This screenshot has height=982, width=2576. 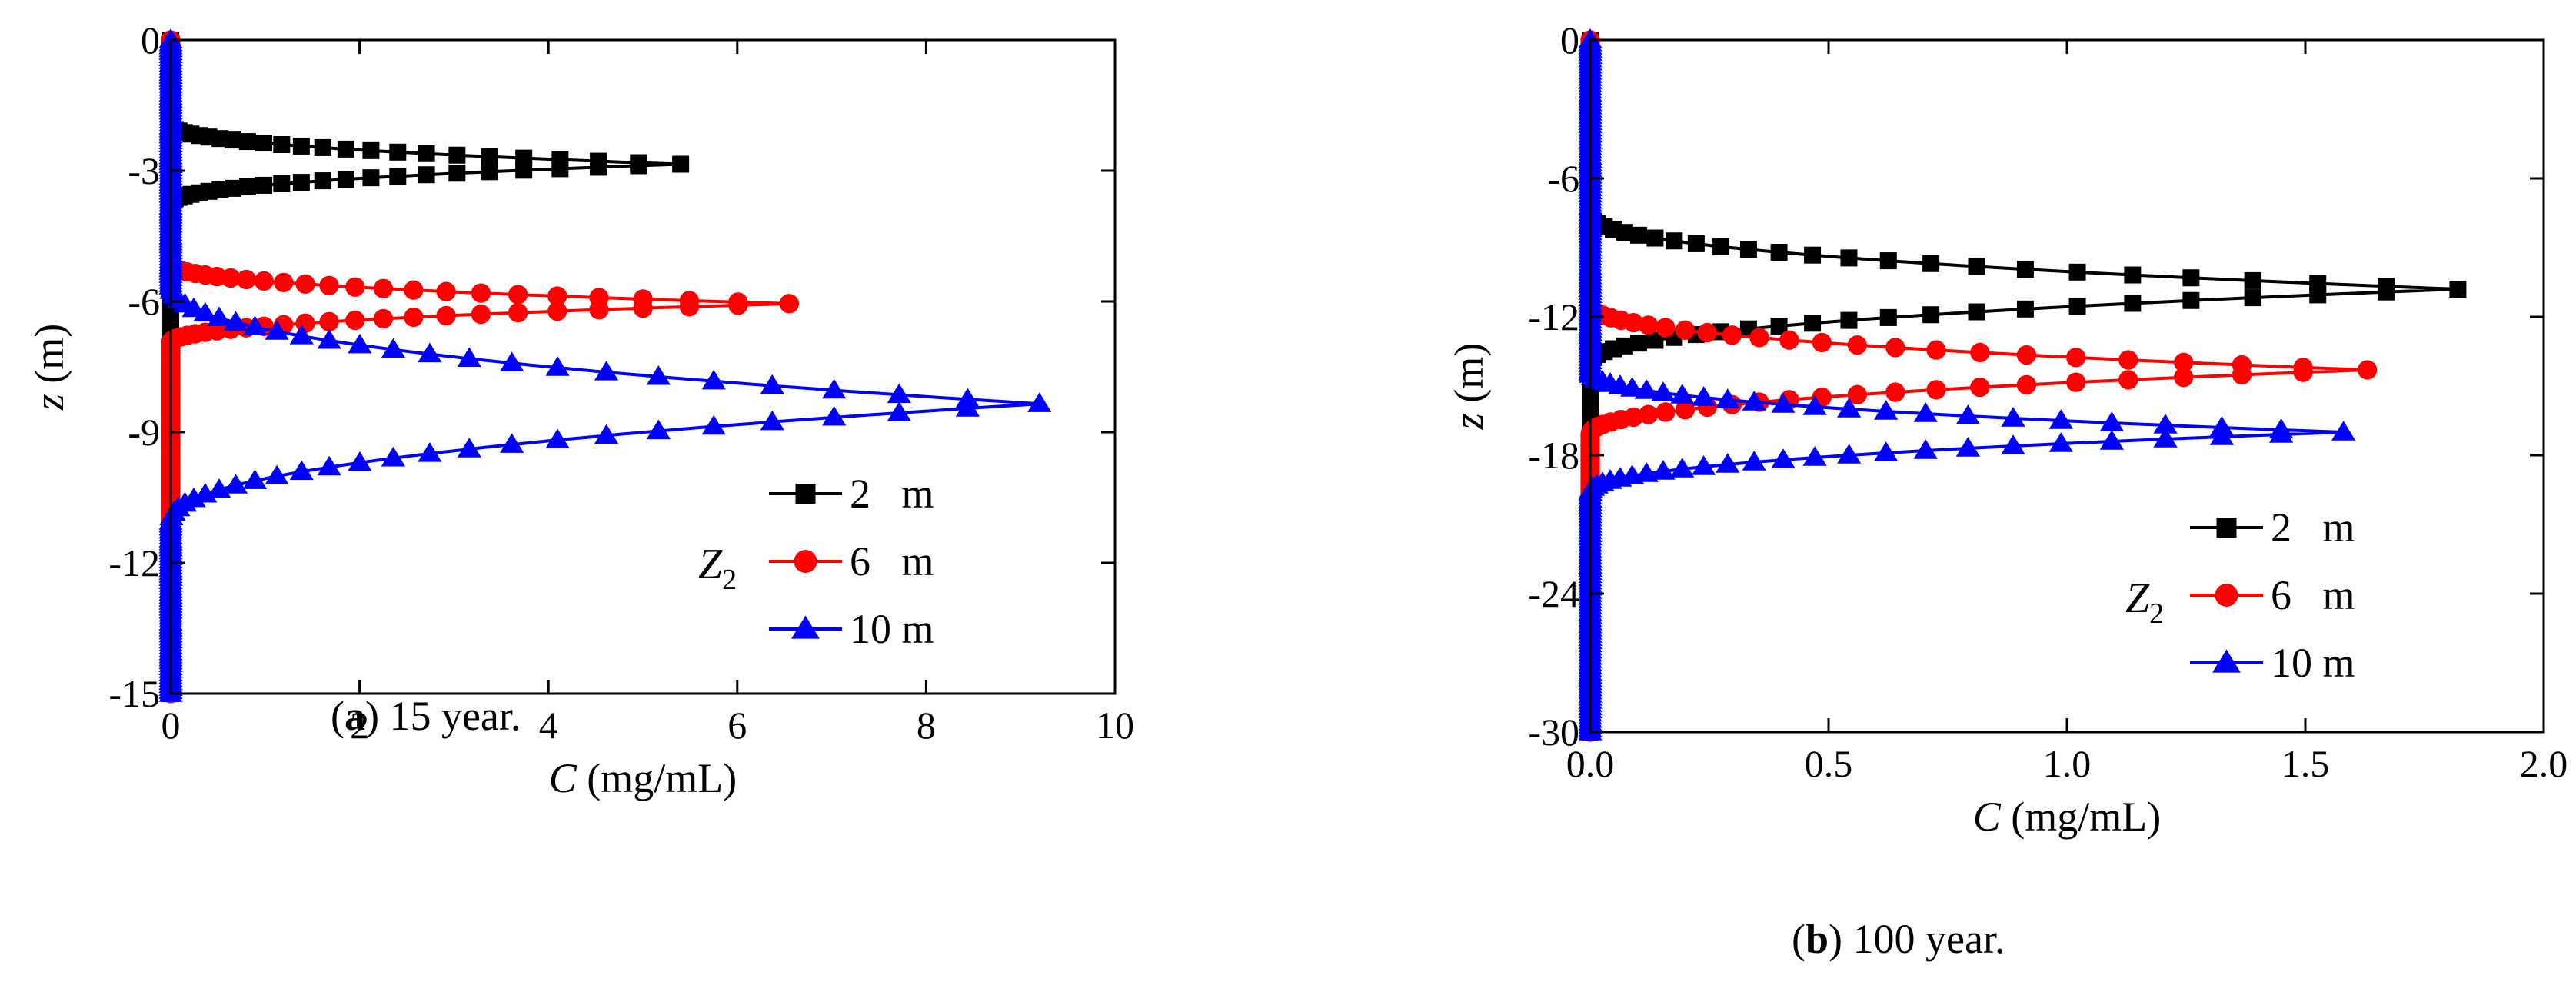 What do you see at coordinates (171, 725) in the screenshot?
I see `x-tick-label: 0` at bounding box center [171, 725].